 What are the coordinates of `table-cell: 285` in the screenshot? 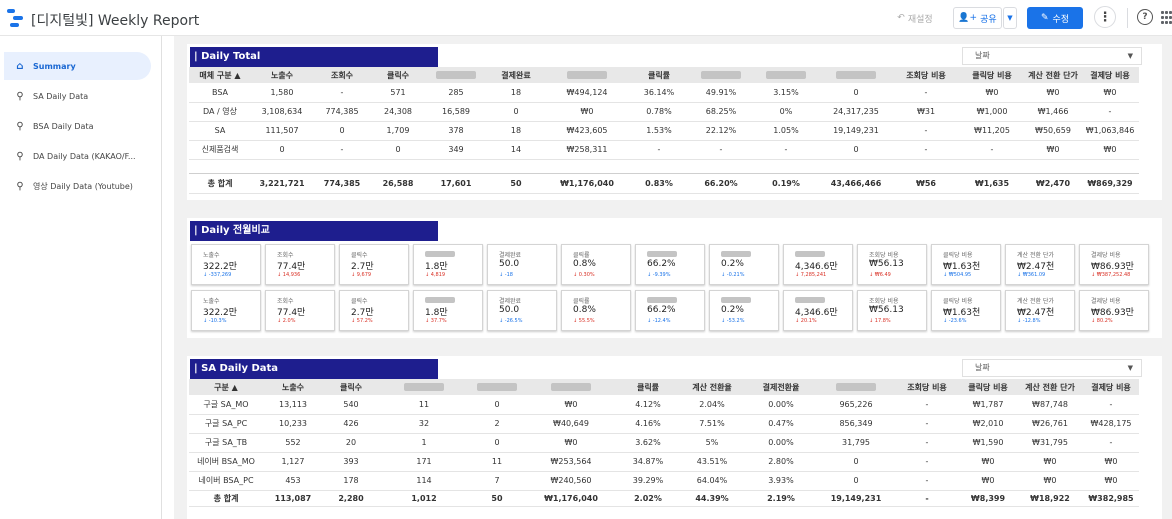 It's located at (456, 92).